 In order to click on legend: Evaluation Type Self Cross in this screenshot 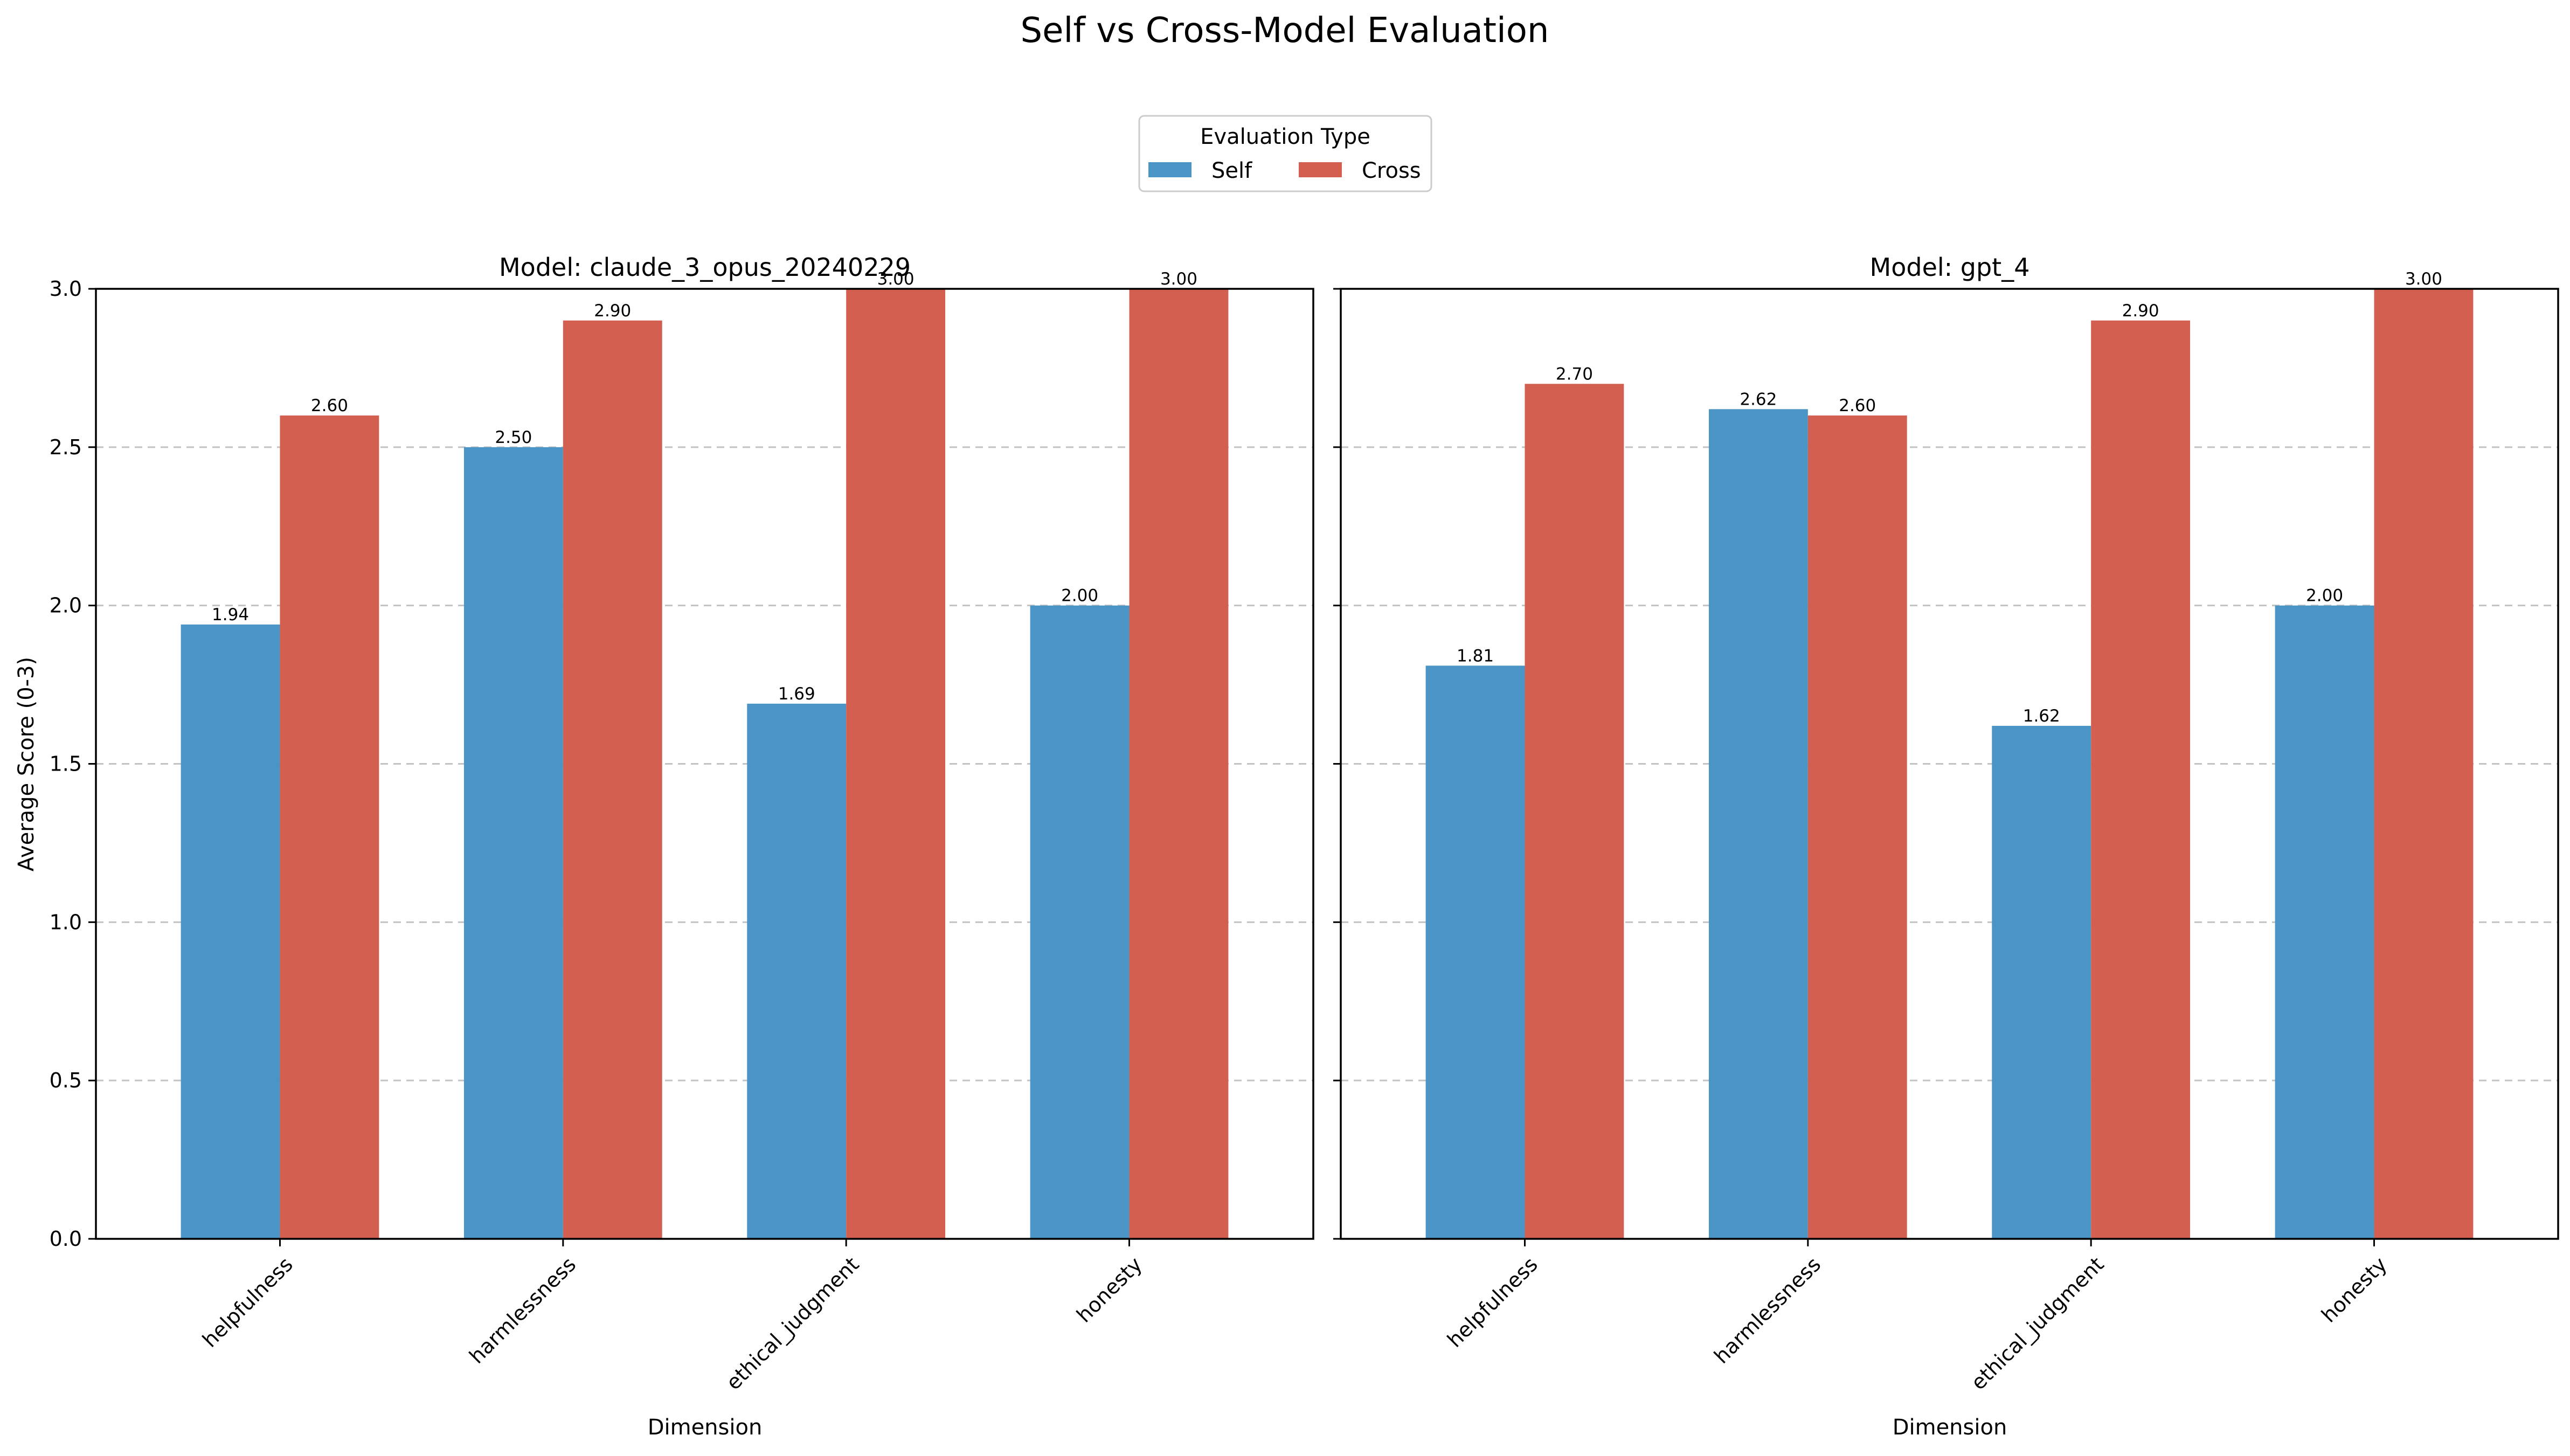, I will do `click(1285, 153)`.